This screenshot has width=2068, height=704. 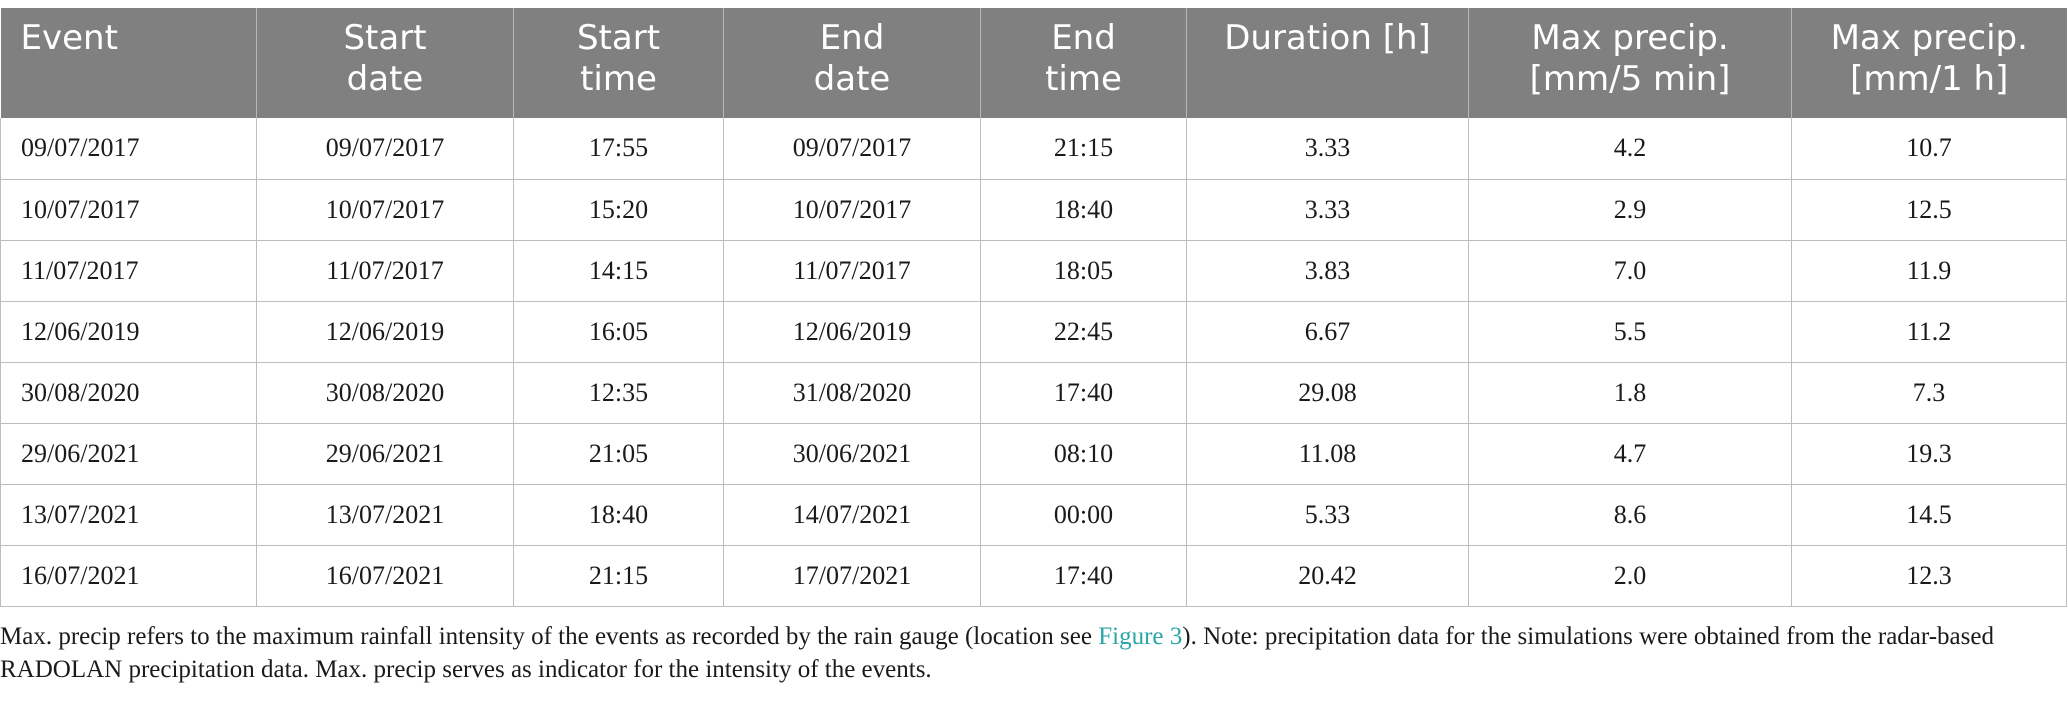 What do you see at coordinates (1929, 332) in the screenshot?
I see `cell-max-precip-1h: 11.2` at bounding box center [1929, 332].